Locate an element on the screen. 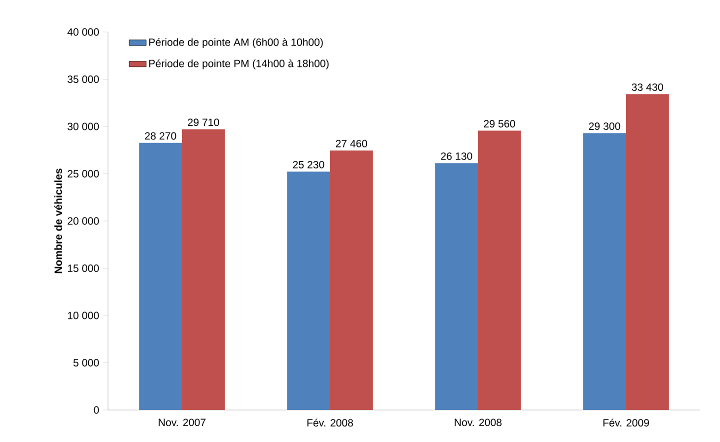  x-tick-label: Fév. 2008 is located at coordinates (330, 422).